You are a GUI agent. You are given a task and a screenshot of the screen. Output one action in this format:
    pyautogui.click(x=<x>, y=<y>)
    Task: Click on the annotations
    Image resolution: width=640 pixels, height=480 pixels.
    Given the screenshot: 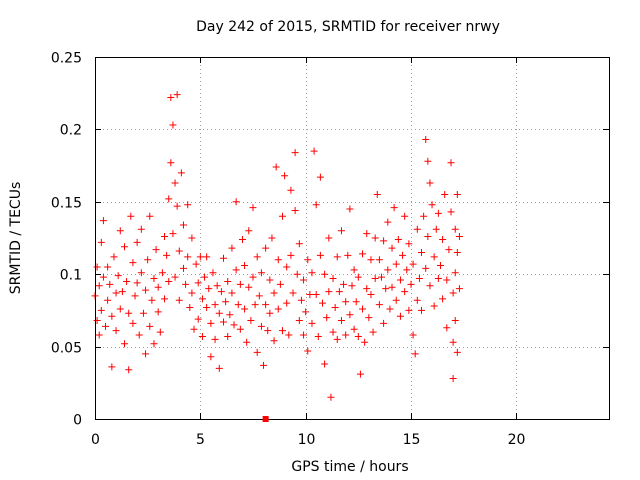 What is the action you would take?
    pyautogui.click(x=265, y=419)
    